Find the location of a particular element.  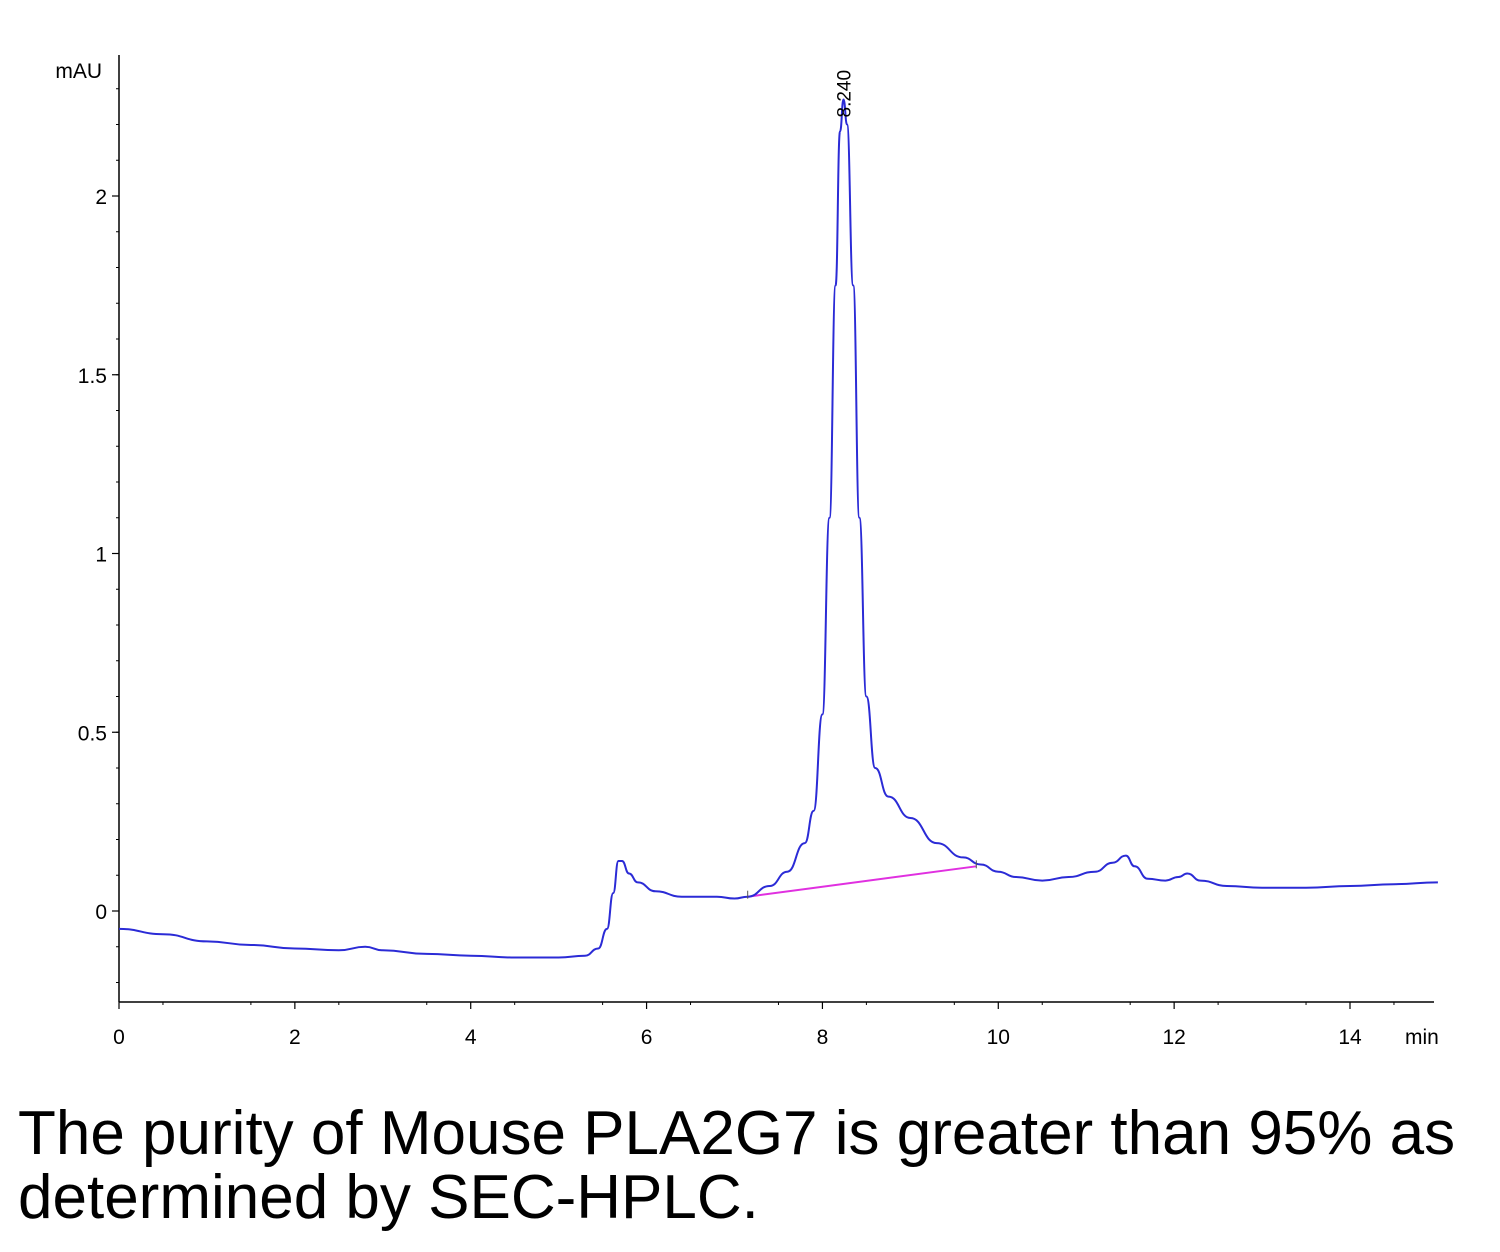

y-tick-label: 1 is located at coordinates (101, 555).